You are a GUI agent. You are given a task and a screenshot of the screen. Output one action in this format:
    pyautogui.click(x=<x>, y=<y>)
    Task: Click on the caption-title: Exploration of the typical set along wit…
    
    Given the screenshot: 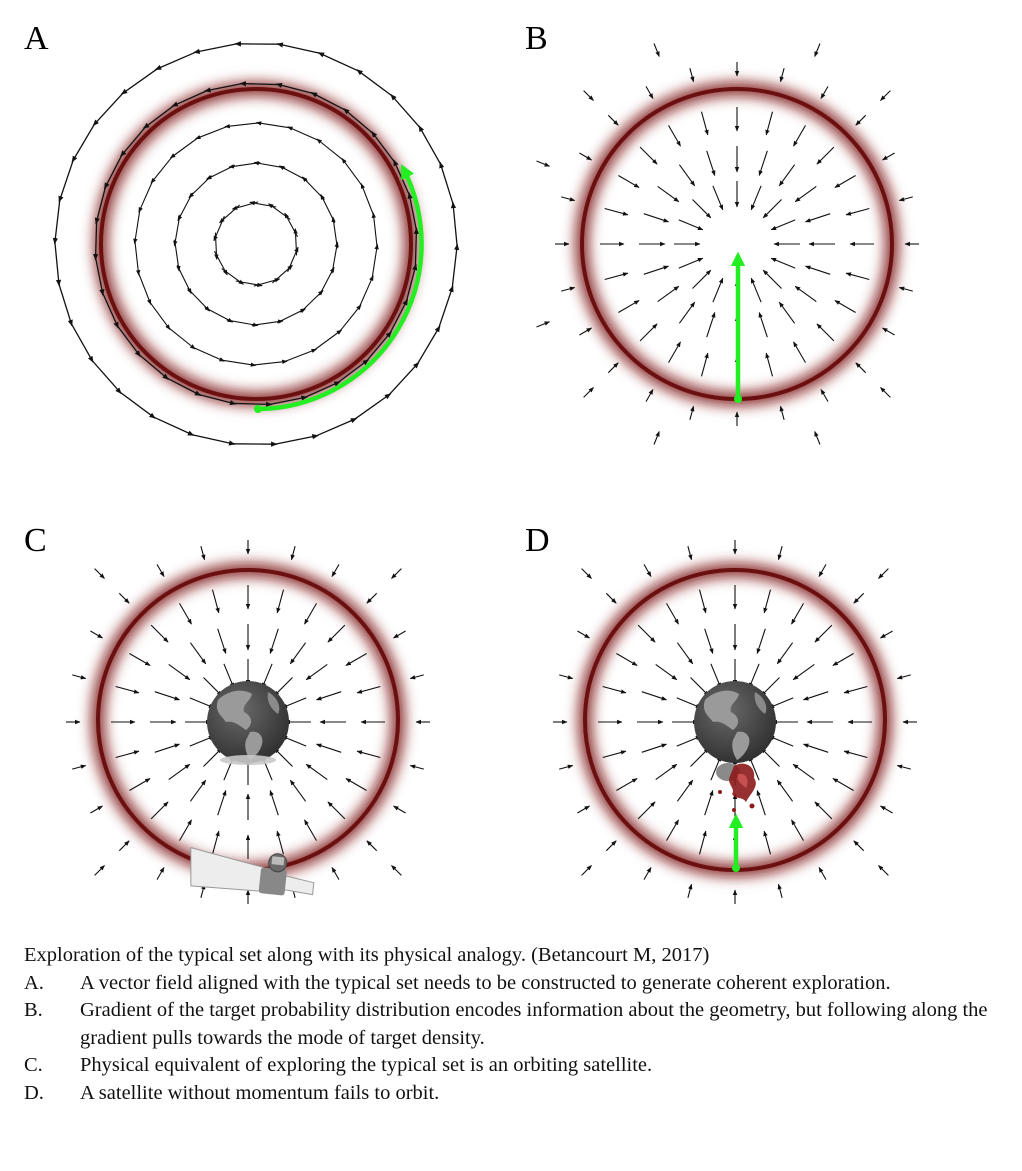 What is the action you would take?
    pyautogui.click(x=367, y=955)
    